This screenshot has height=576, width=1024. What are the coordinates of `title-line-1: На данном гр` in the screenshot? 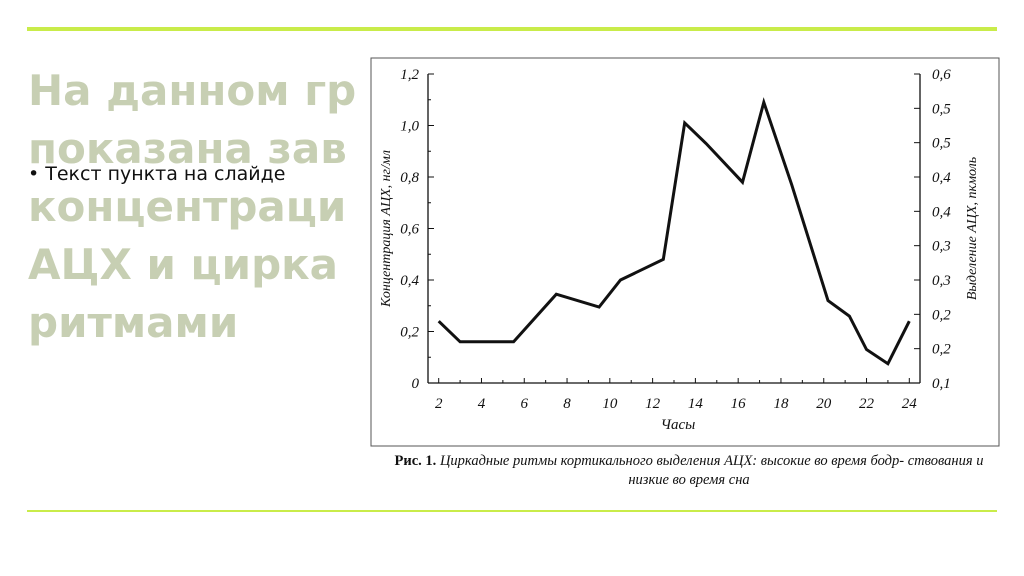 It's located at (192, 90).